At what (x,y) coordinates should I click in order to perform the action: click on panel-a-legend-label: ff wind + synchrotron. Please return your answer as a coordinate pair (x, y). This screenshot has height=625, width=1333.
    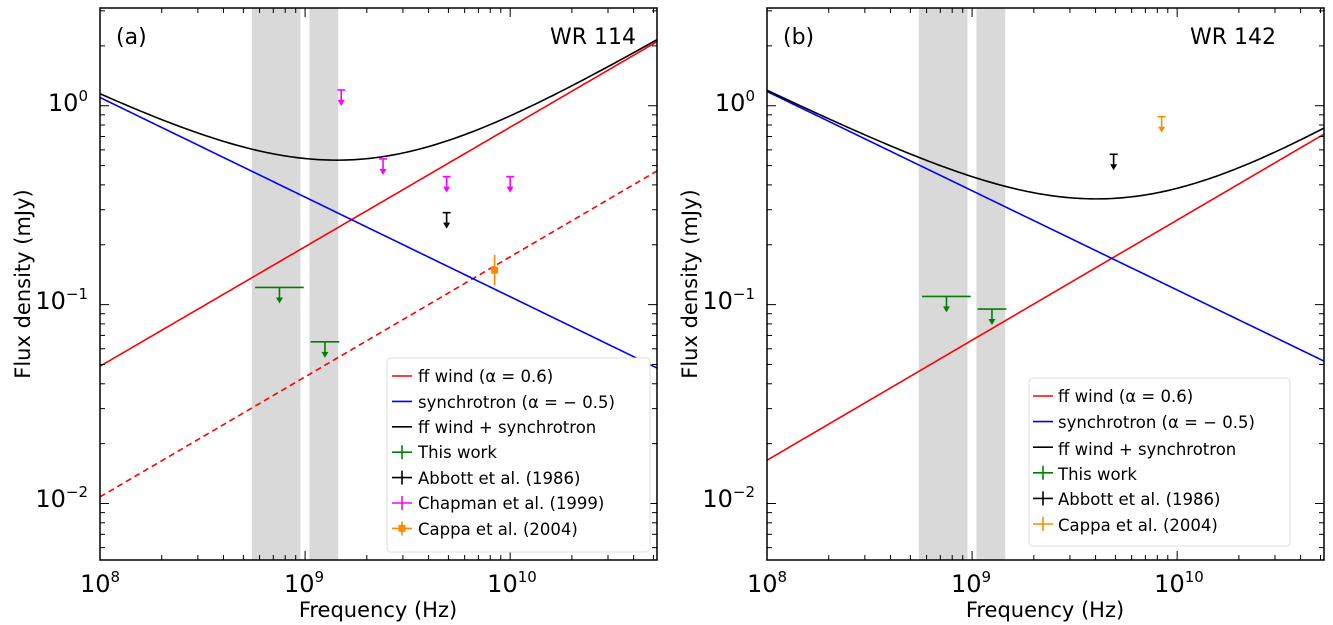
    Looking at the image, I should click on (507, 427).